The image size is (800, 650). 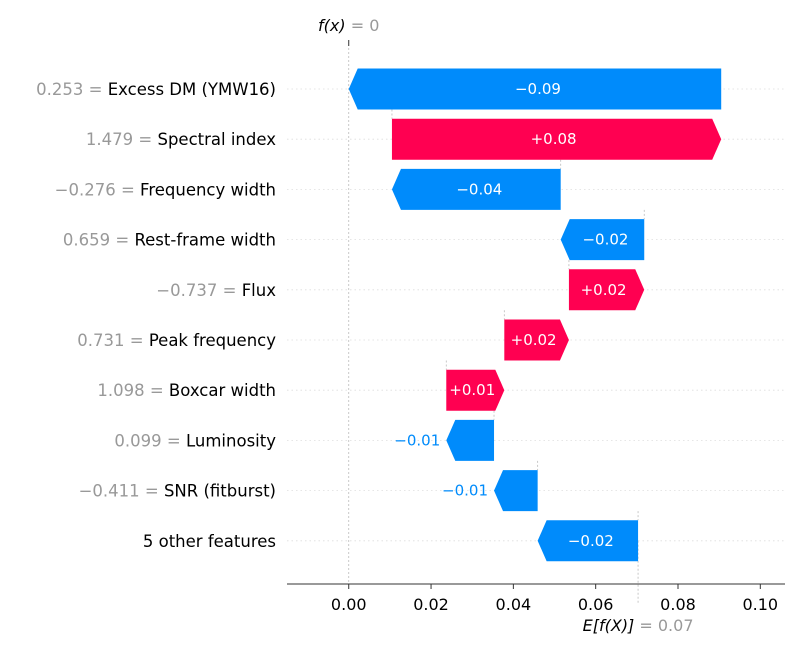 I want to click on bar-value-label: +0.01, so click(x=472, y=390).